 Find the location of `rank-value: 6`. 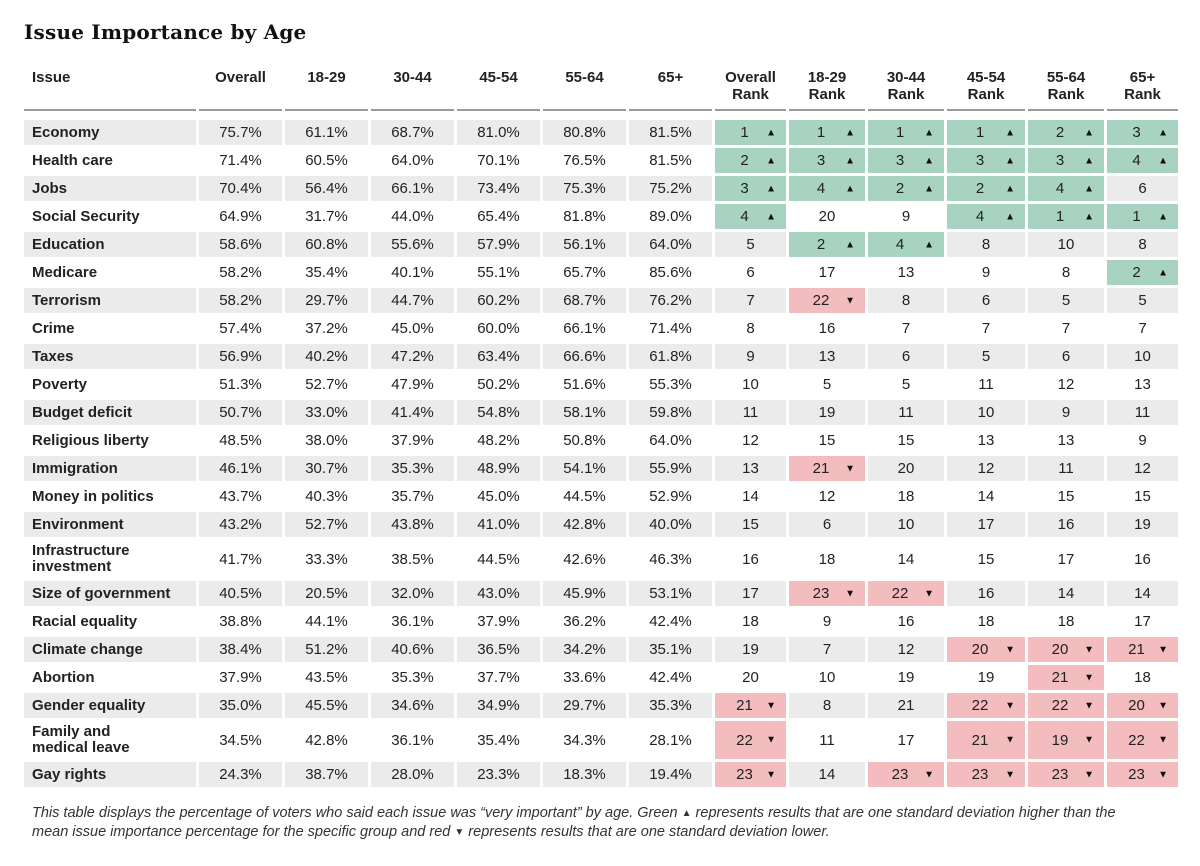

rank-value: 6 is located at coordinates (906, 356).